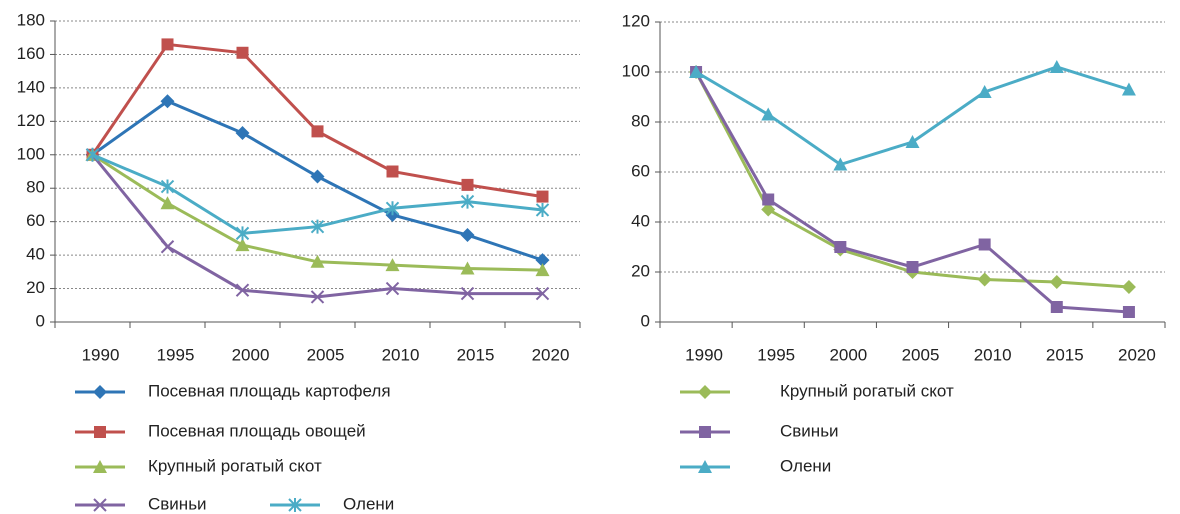  Describe the element at coordinates (912, 116) in the screenshot. I see `line` at that location.